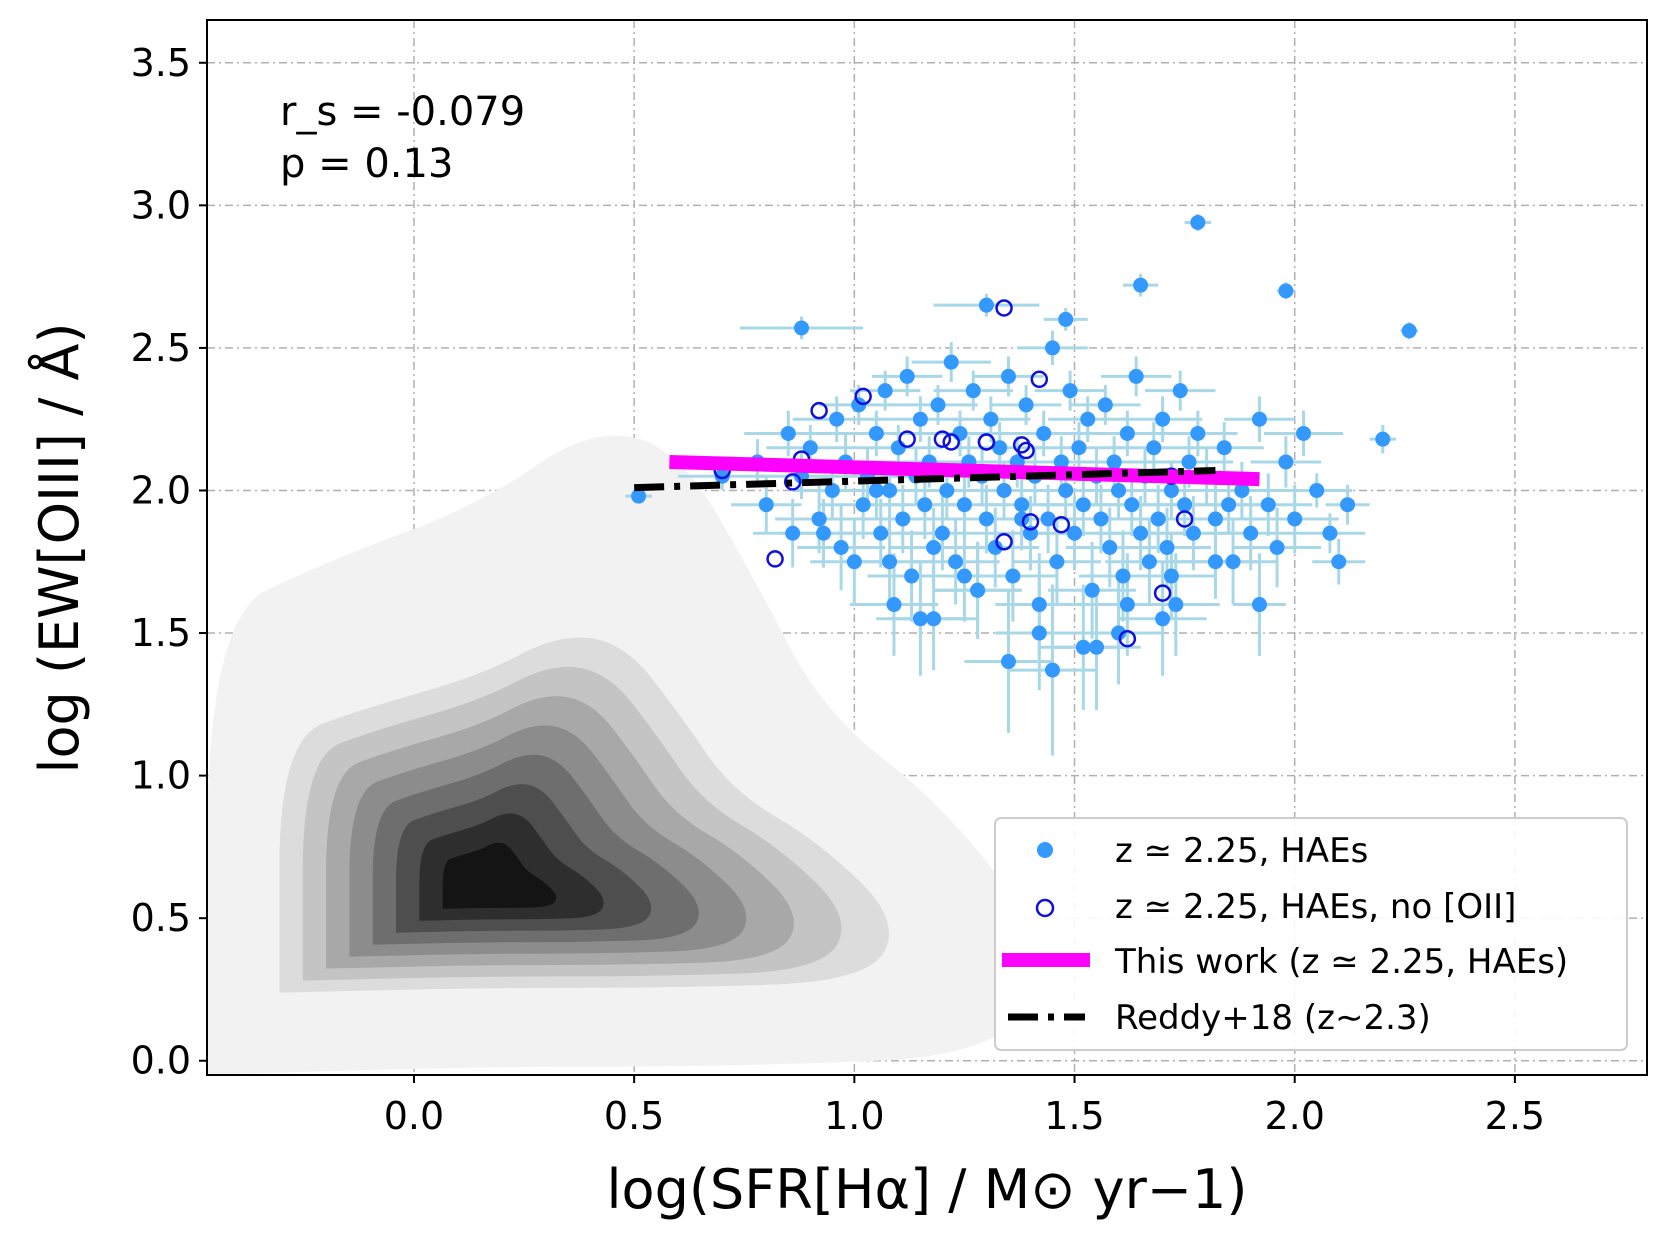 This screenshot has height=1242, width=1662. I want to click on density-contour-level, so click(499, 875).